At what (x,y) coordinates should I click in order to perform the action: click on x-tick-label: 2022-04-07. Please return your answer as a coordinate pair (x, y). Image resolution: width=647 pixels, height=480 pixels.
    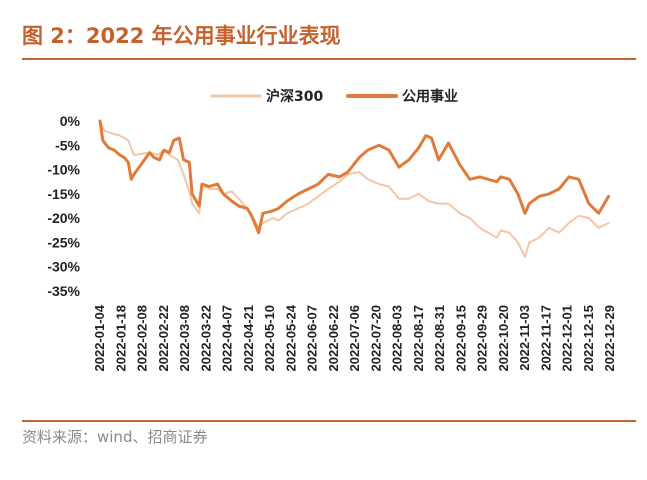
    Looking at the image, I should click on (227, 338).